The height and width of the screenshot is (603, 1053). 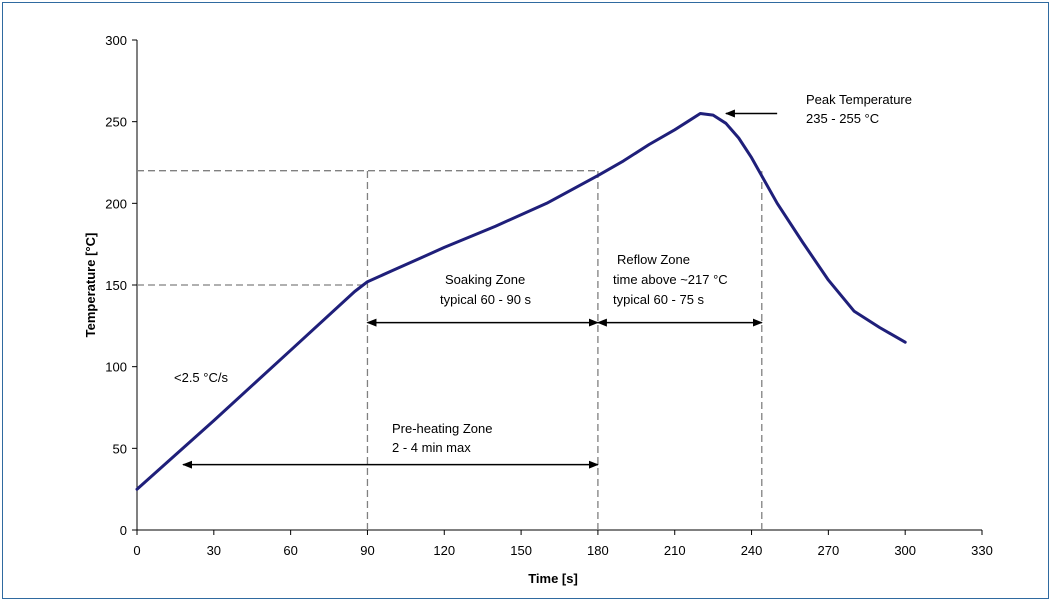 What do you see at coordinates (214, 550) in the screenshot?
I see `x-tick-label: 30` at bounding box center [214, 550].